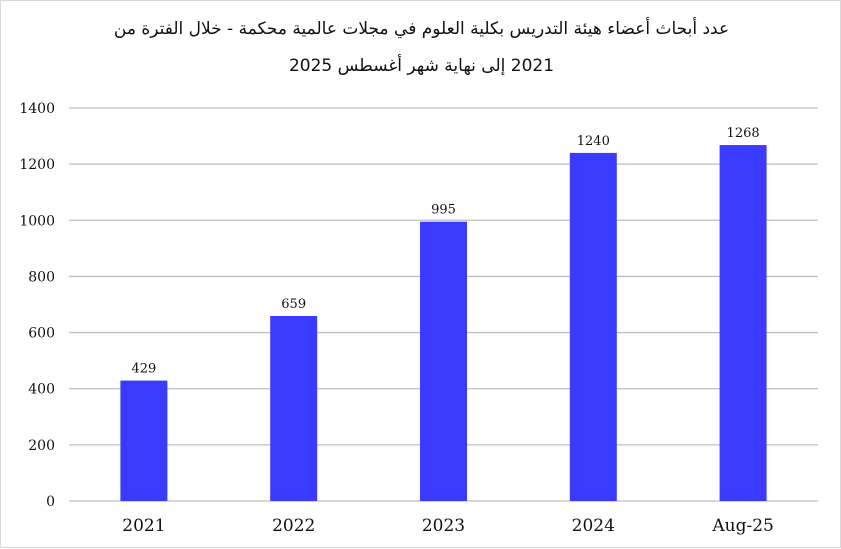 This screenshot has width=841, height=549. What do you see at coordinates (421, 66) in the screenshot?
I see `chart-title-line-2: 2021 إلى نهاية شهر أغسطس 2025` at bounding box center [421, 66].